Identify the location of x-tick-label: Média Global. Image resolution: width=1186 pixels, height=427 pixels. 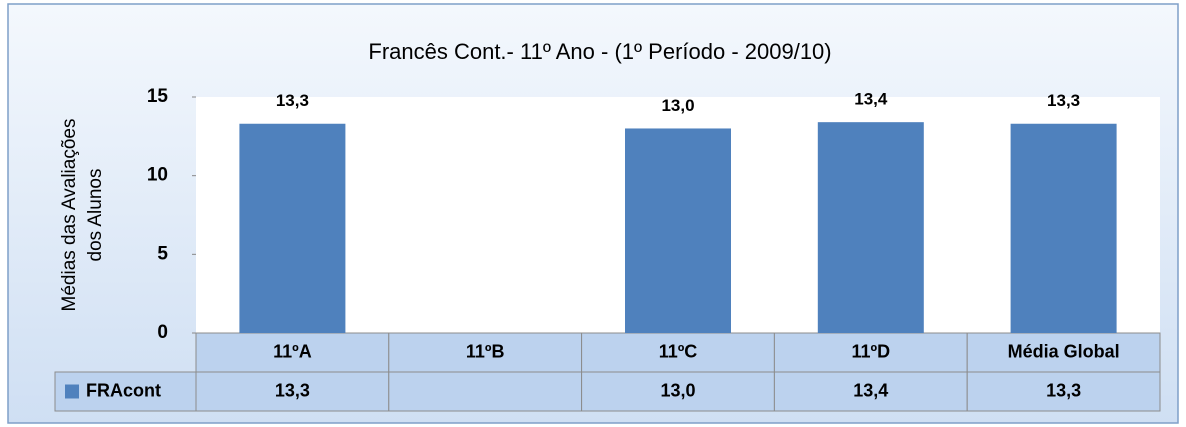
(1064, 351).